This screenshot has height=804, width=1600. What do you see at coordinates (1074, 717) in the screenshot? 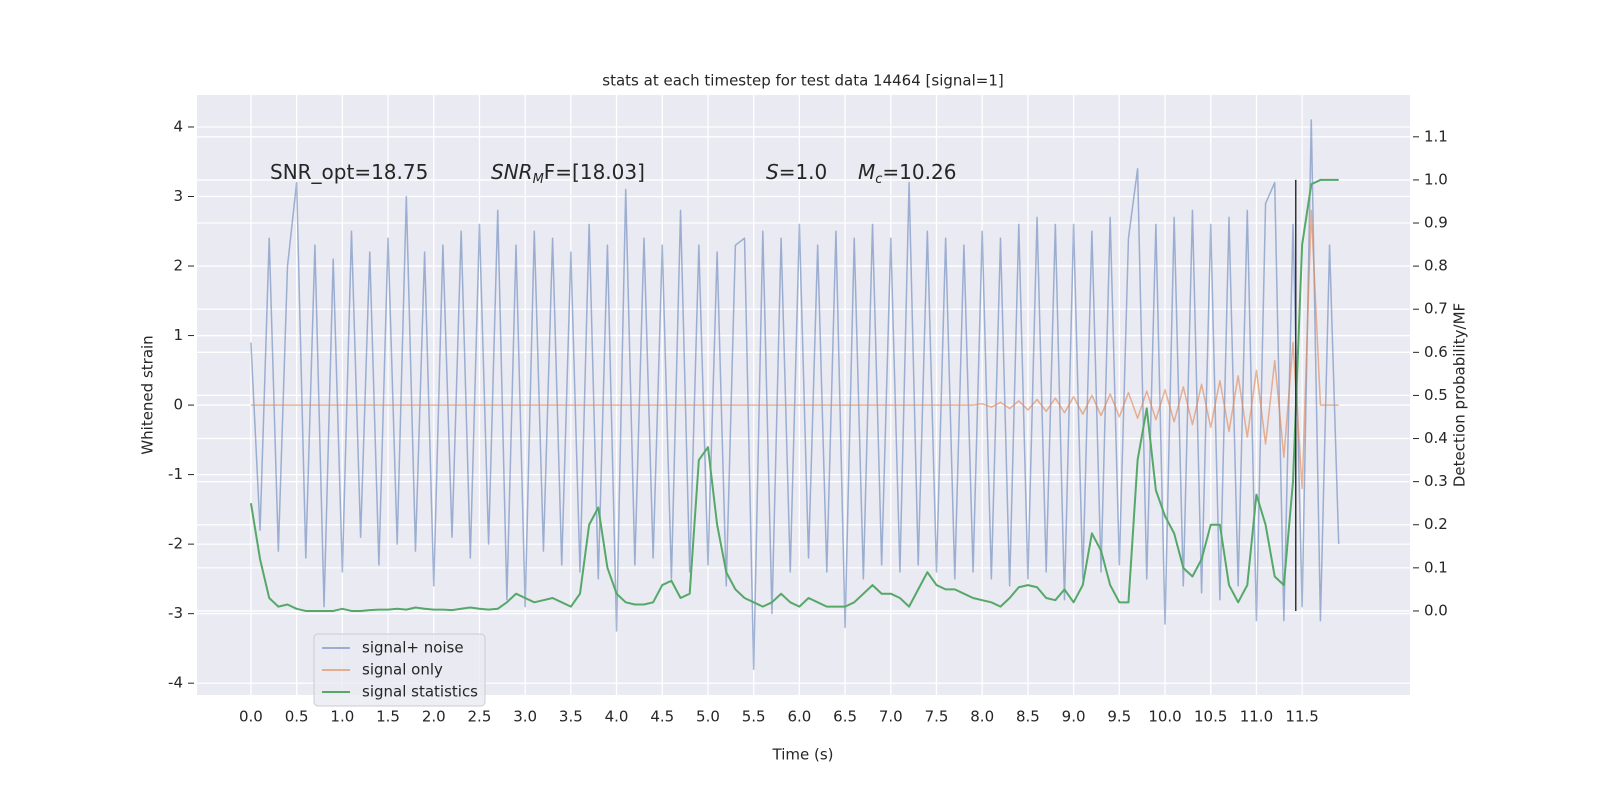
I see `x-tick-label: 9.0` at bounding box center [1074, 717].